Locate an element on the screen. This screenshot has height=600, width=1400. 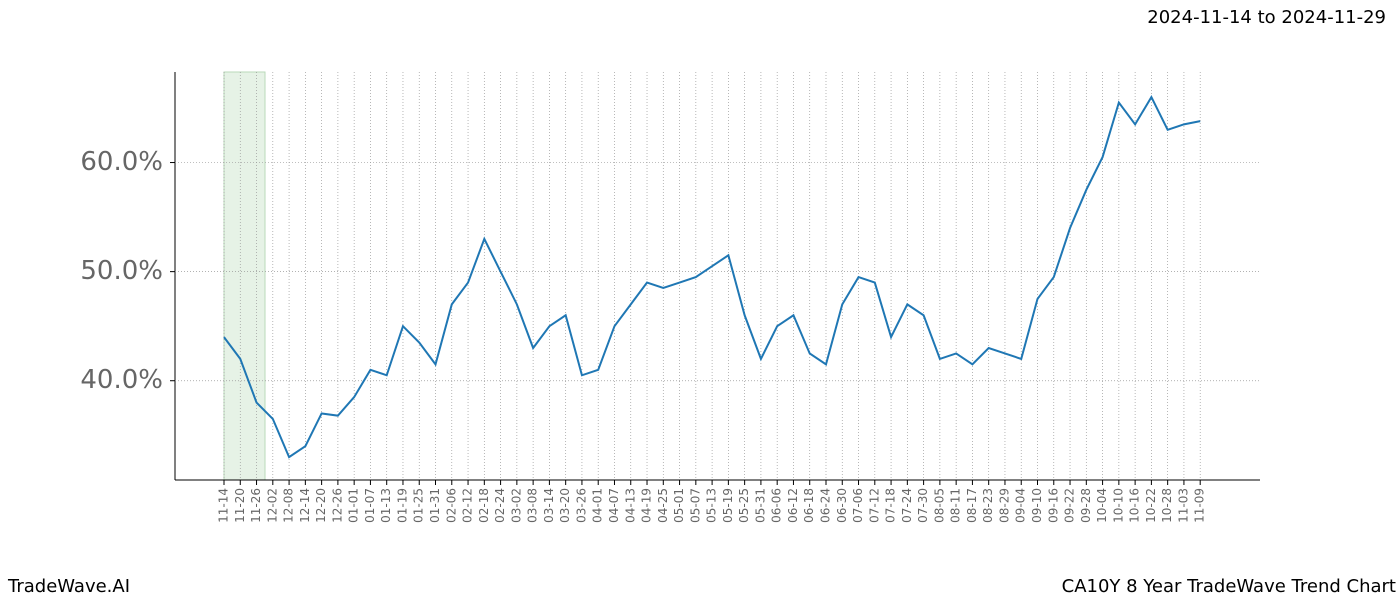
x-tick-label: 10-10 is located at coordinates (1118, 505).